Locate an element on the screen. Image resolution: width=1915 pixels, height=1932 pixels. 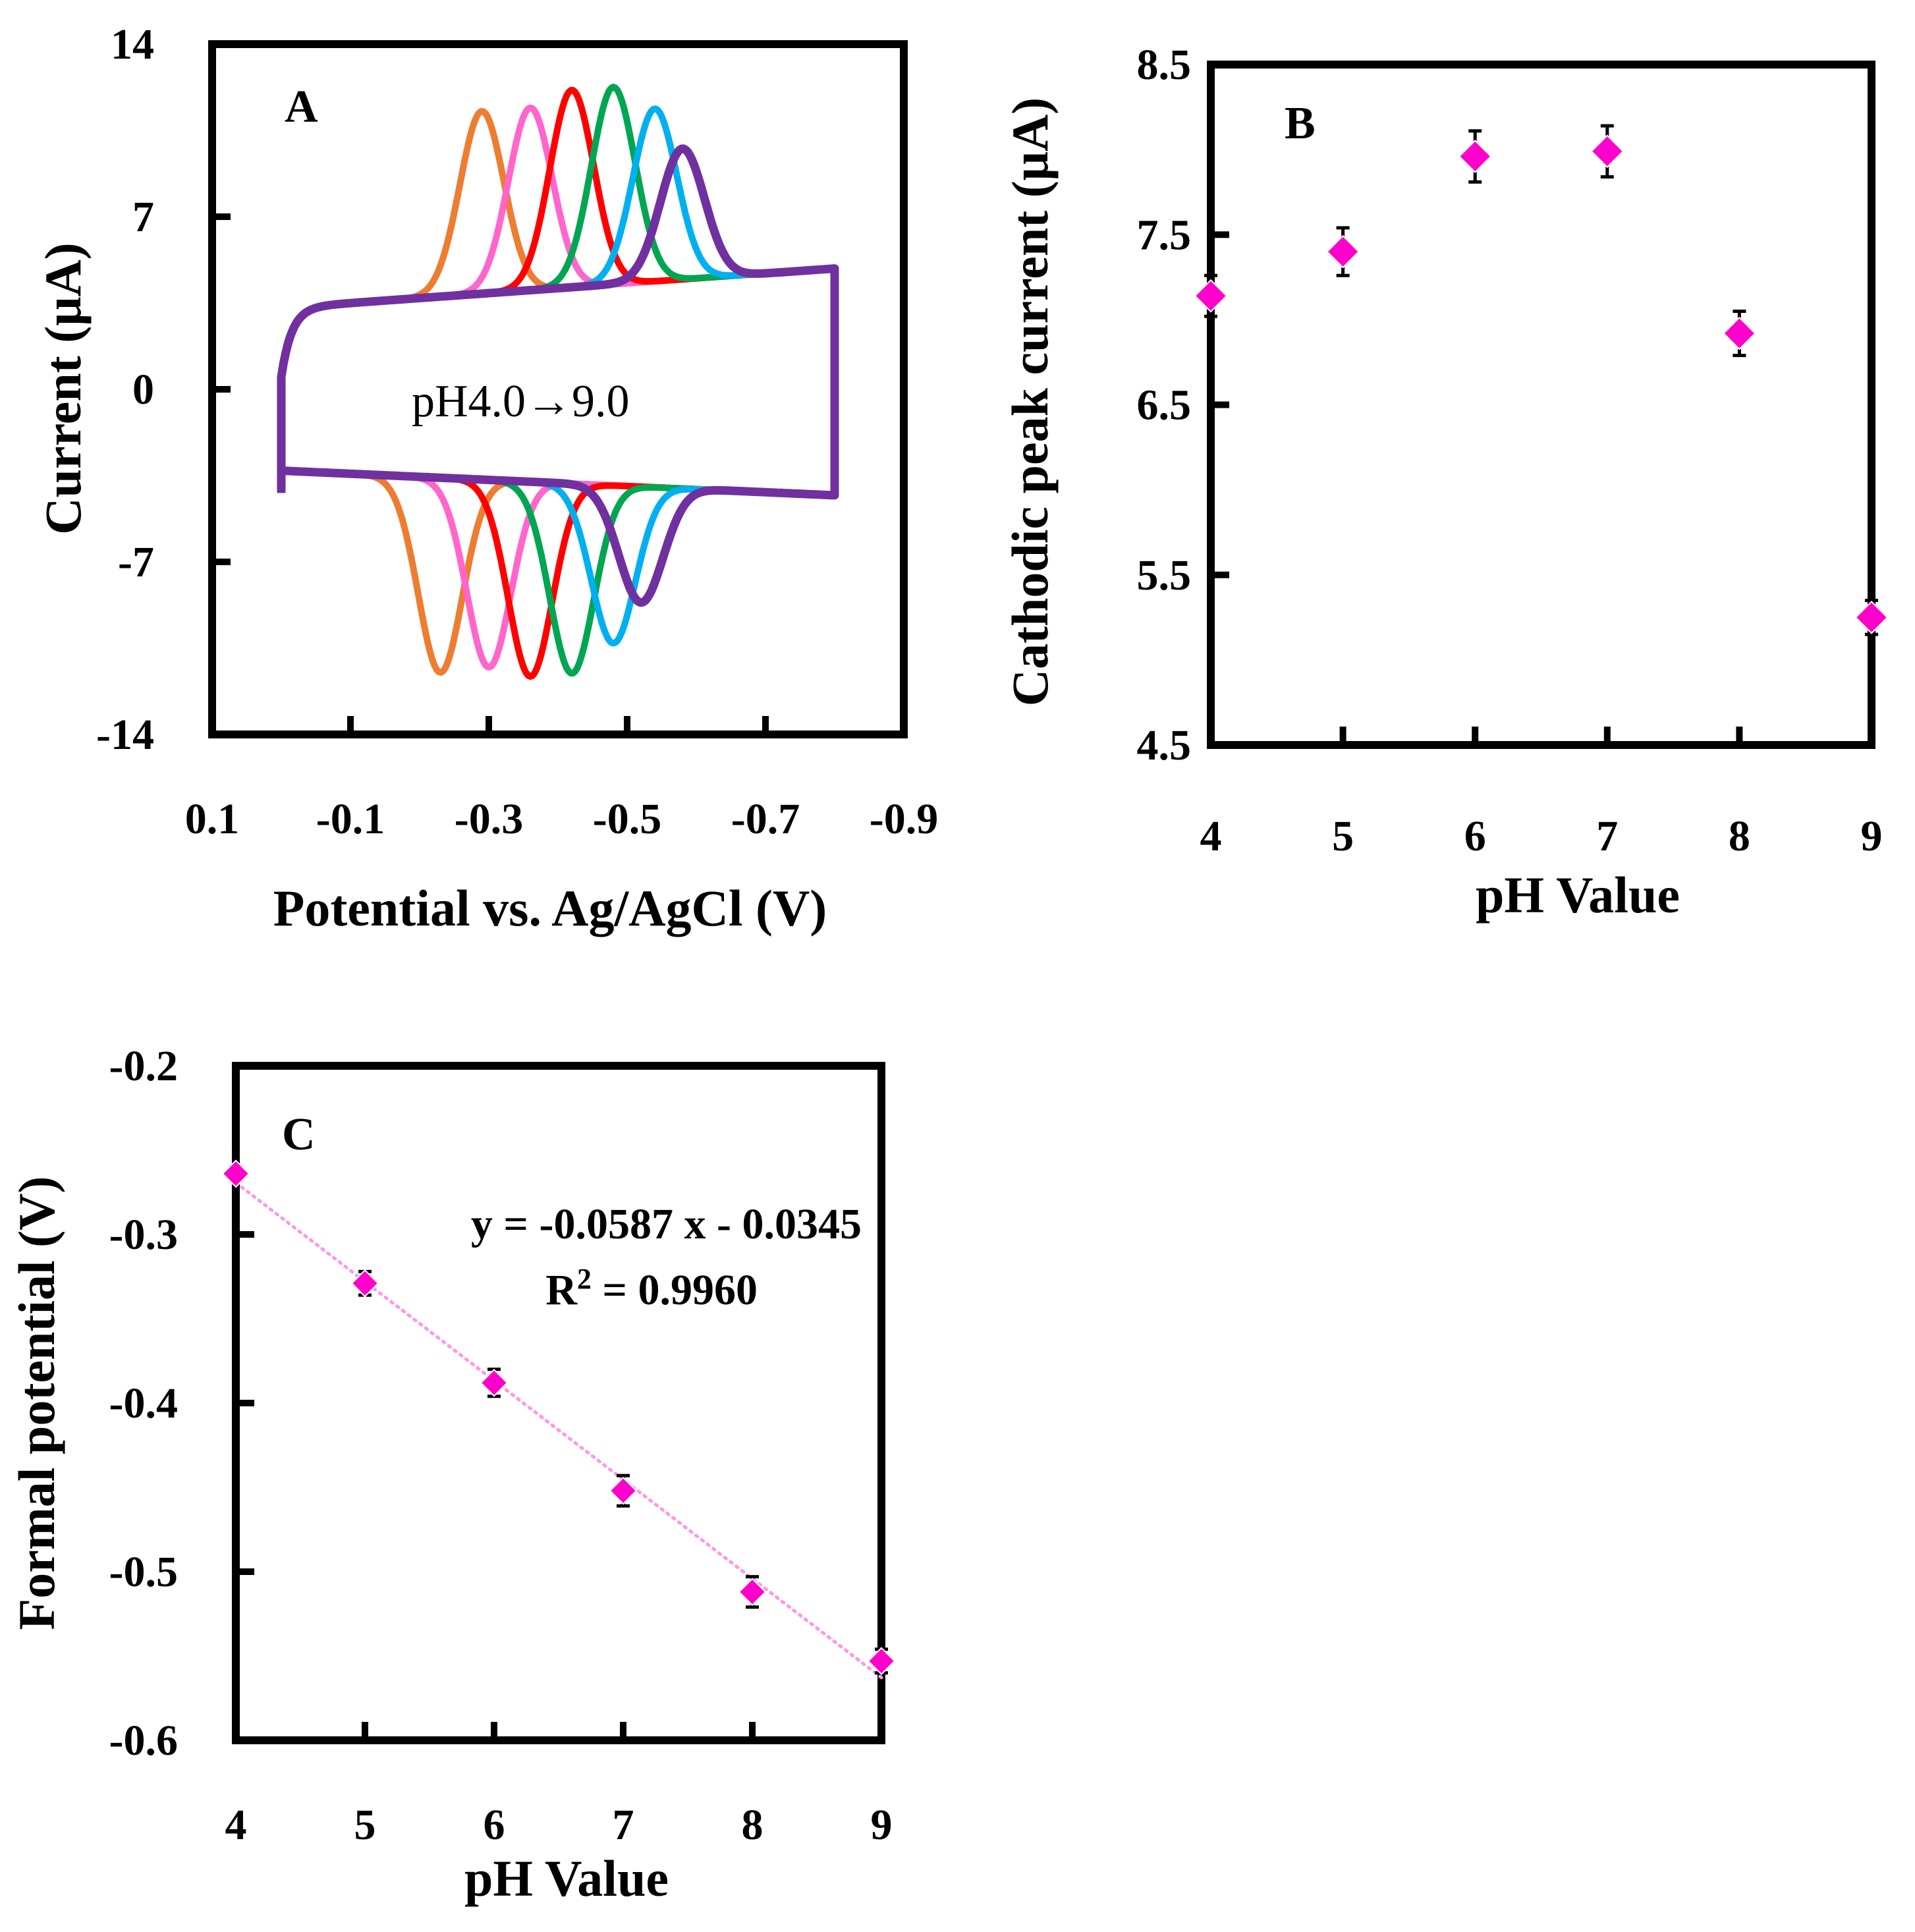
annotation-ph-range: pH4.0→9.0 is located at coordinates (521, 402).